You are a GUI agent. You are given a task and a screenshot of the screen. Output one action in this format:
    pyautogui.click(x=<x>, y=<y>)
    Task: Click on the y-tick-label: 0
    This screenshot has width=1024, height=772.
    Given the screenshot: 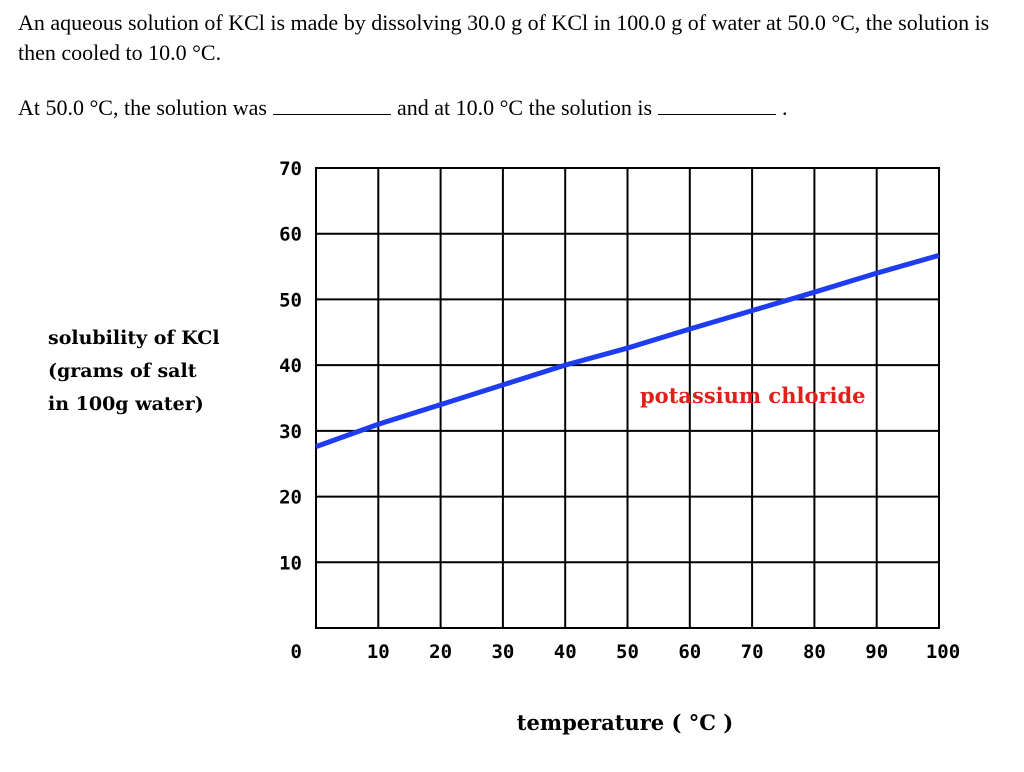 What is the action you would take?
    pyautogui.click(x=296, y=652)
    